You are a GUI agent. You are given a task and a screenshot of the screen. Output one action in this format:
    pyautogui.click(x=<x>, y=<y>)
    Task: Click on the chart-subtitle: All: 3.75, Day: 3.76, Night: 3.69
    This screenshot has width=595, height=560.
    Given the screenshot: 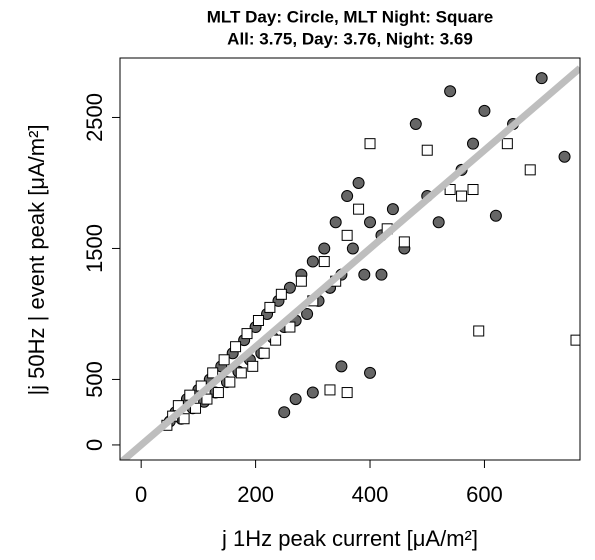 What is the action you would take?
    pyautogui.click(x=350, y=38)
    